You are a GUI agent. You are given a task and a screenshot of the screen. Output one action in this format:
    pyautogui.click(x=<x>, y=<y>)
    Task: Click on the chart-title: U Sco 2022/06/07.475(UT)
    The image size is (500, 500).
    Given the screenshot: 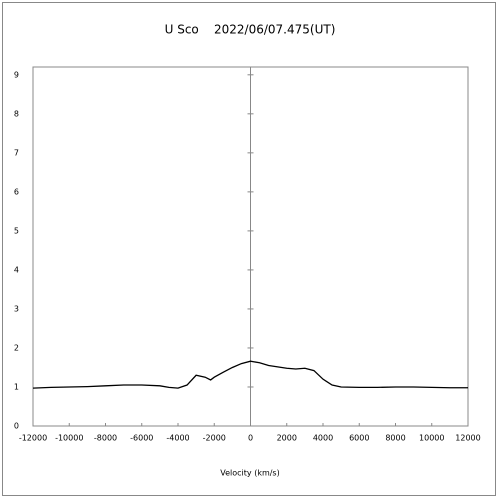 What is the action you would take?
    pyautogui.click(x=250, y=30)
    